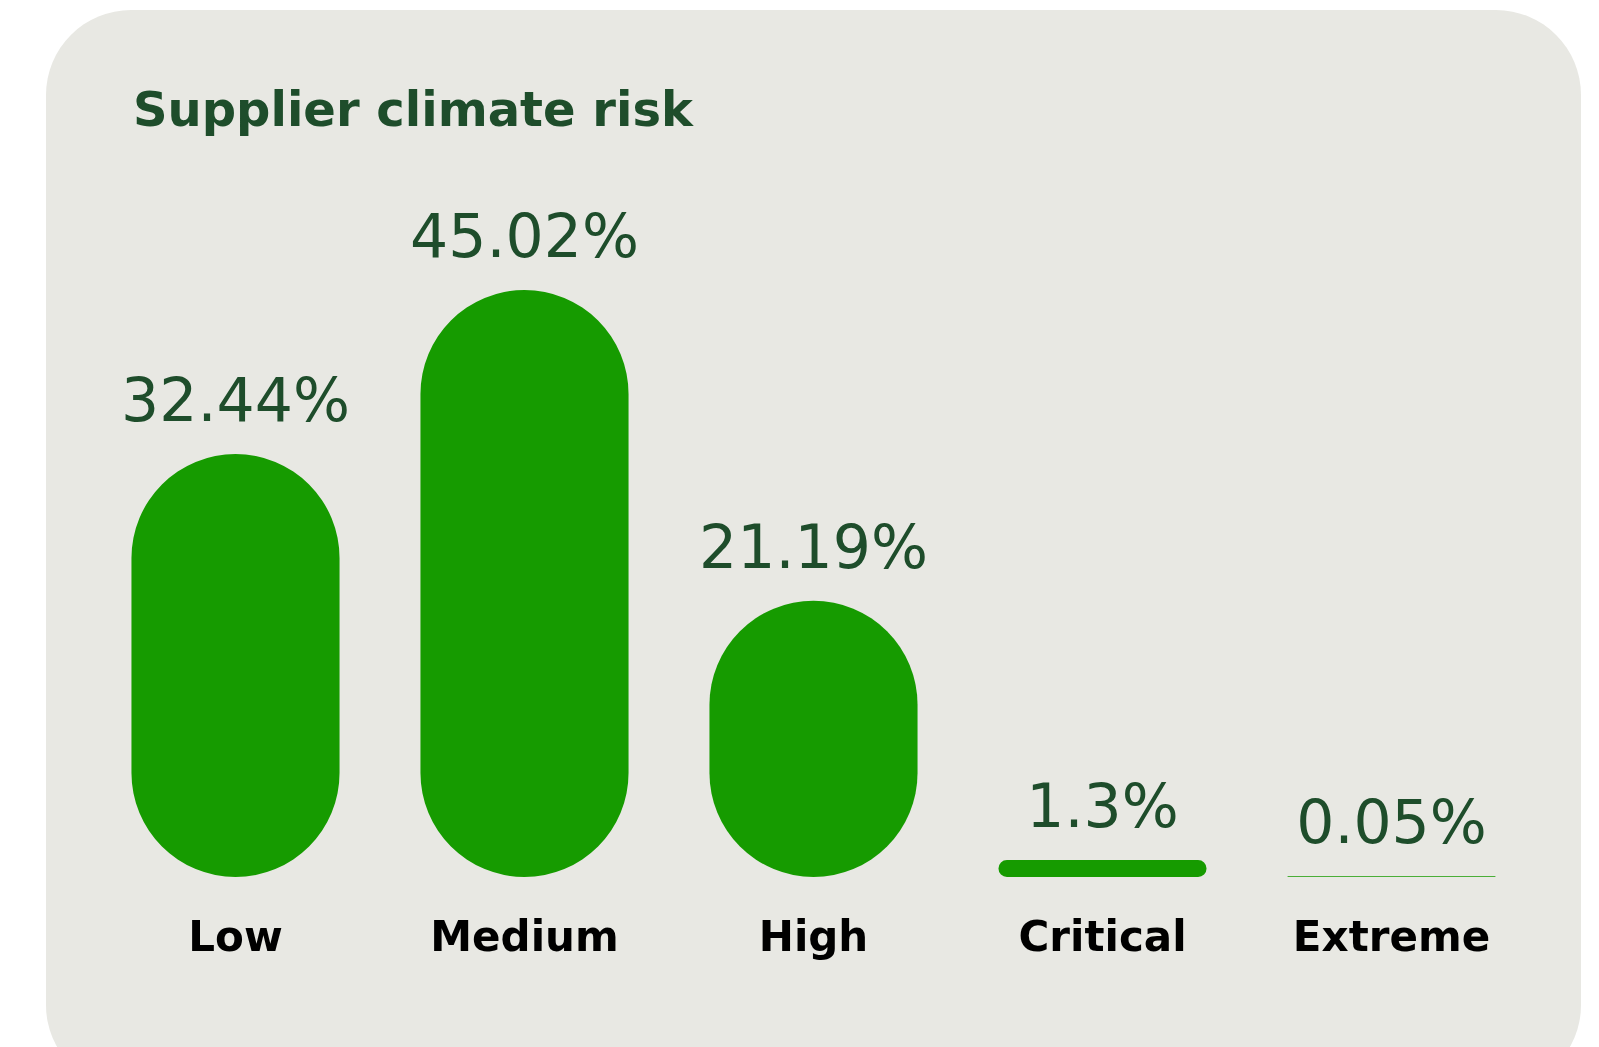  I want to click on bar, so click(1102, 868).